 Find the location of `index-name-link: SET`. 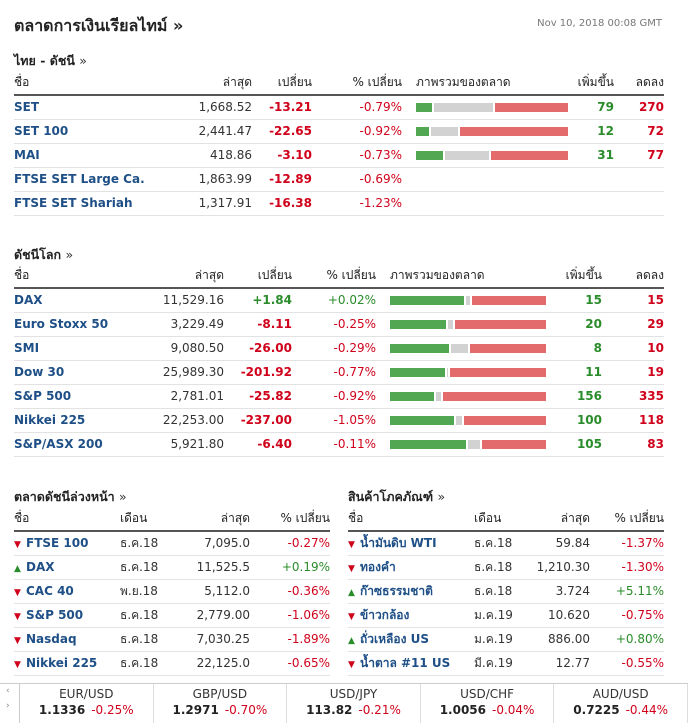

index-name-link: SET is located at coordinates (94, 107).